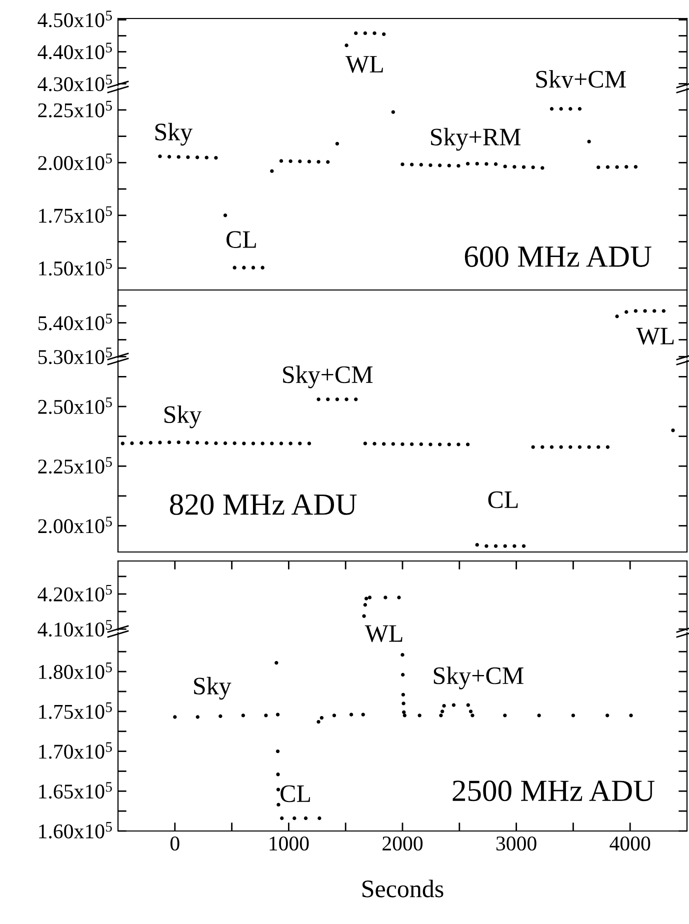 The width and height of the screenshot is (689, 924). I want to click on y-tick-label: 4.10x10$^{5}$, so click(75, 628).